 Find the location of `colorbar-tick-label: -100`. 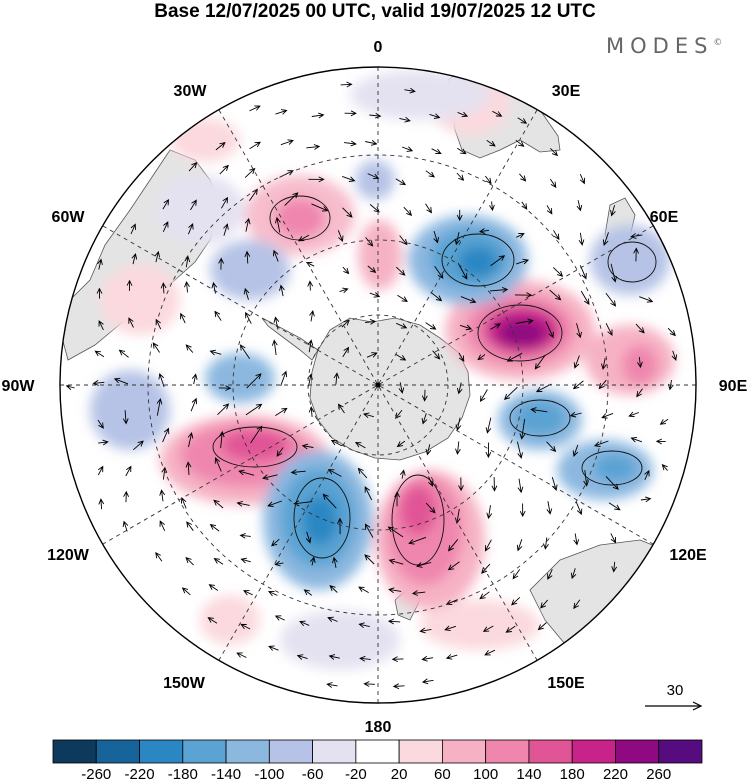

colorbar-tick-label: -100 is located at coordinates (269, 774).